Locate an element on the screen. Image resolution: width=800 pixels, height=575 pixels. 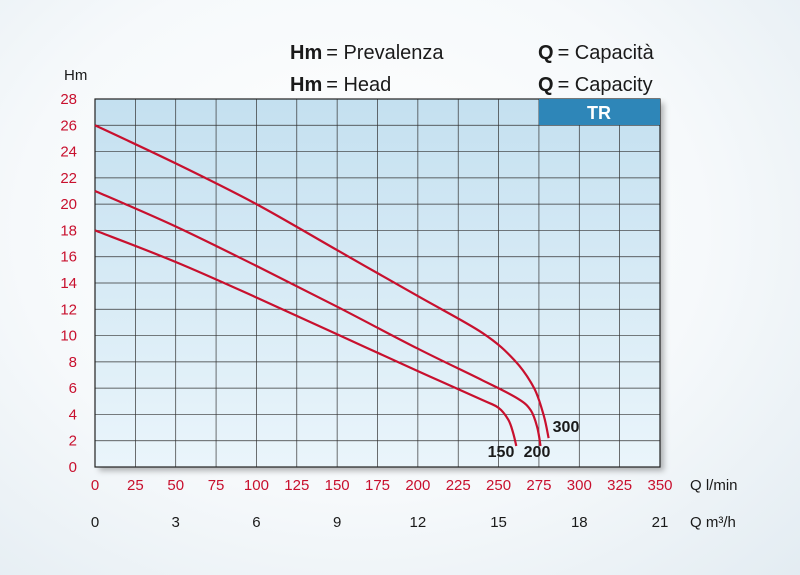
x-tick-label: 275 is located at coordinates (538, 485).